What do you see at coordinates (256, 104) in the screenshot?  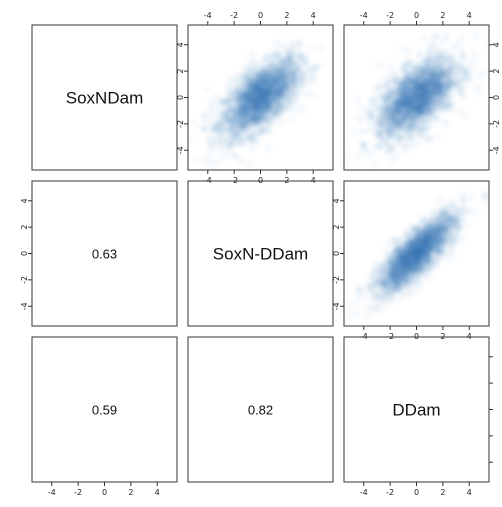 I see `density-panel-SoxN-DDam-vs-SoxNDam` at bounding box center [256, 104].